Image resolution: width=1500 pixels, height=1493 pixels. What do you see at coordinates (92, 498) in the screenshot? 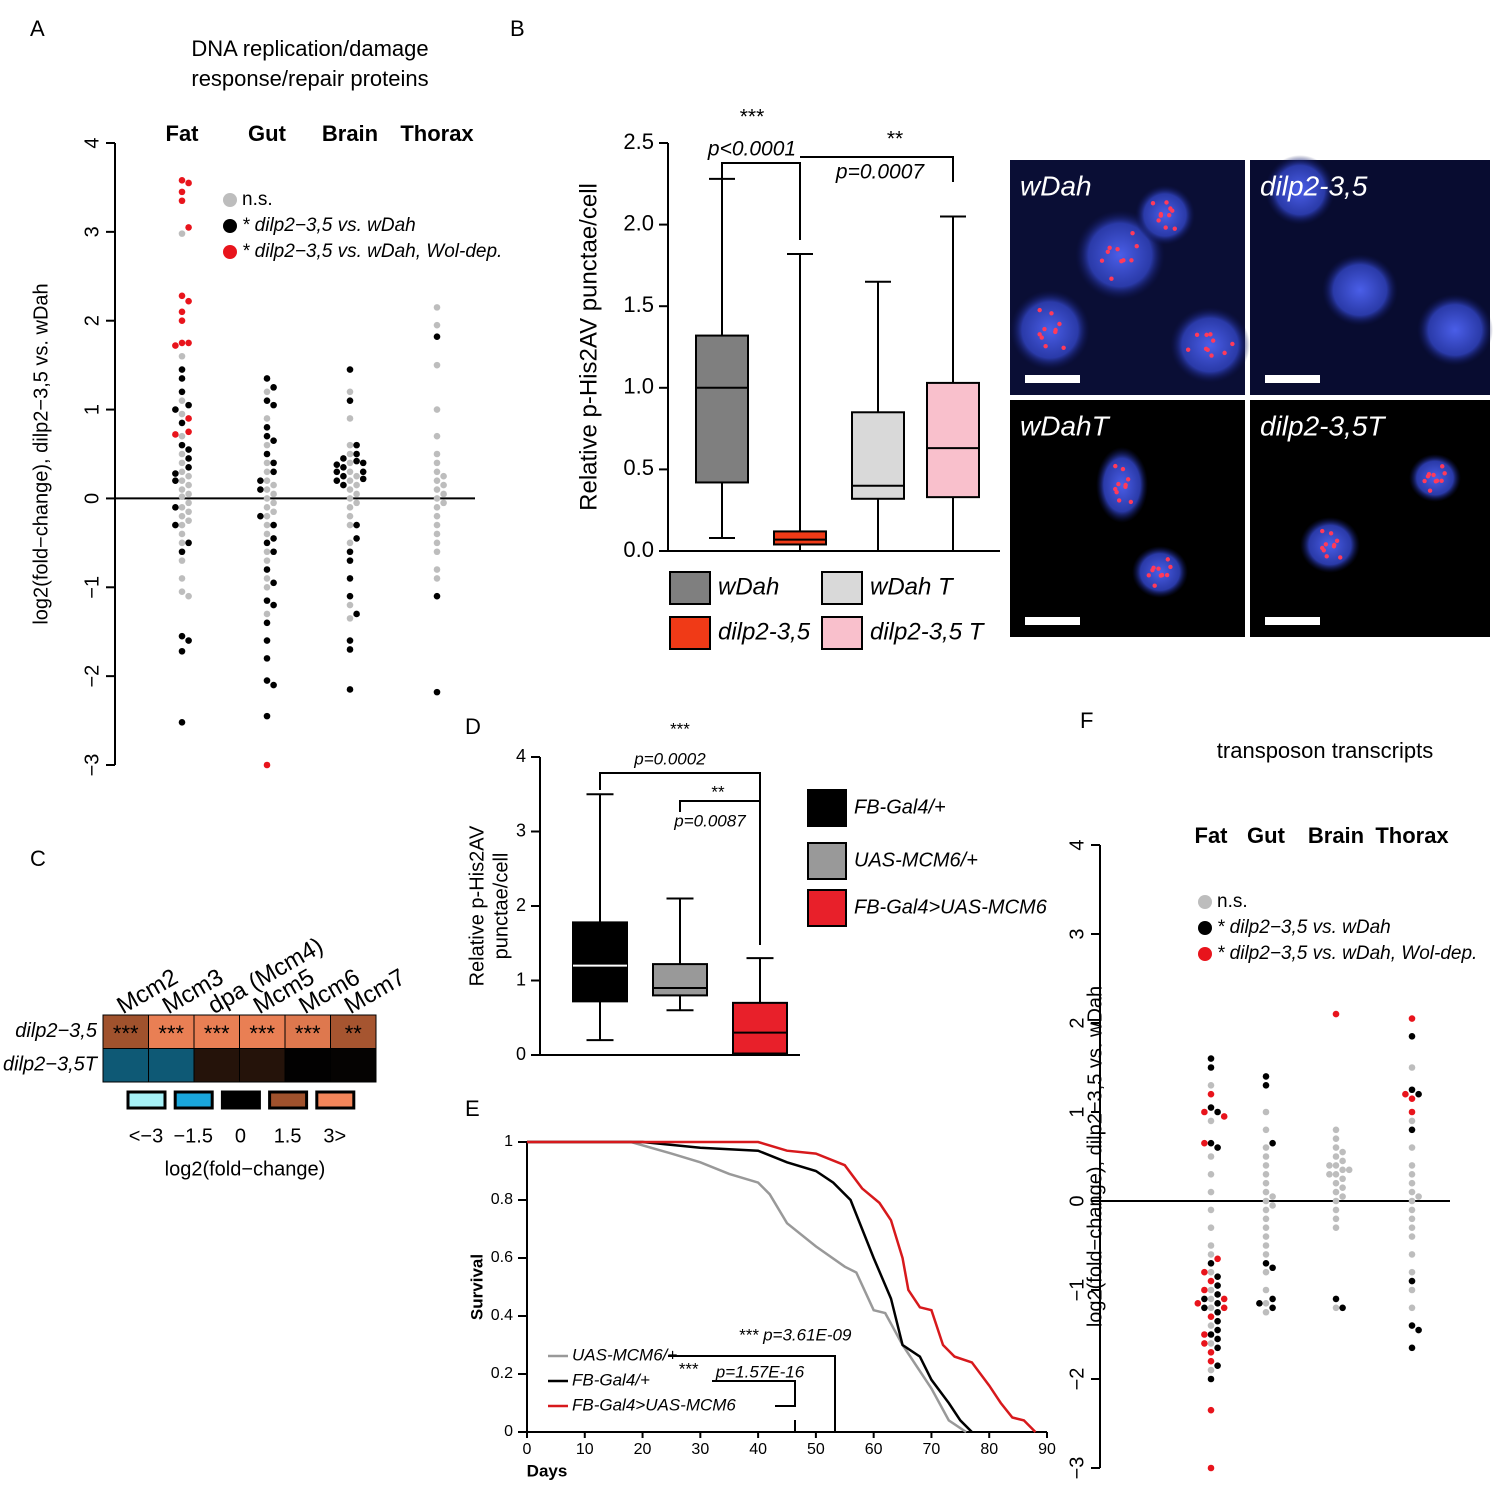
I see `y-tick-label: 0` at bounding box center [92, 498].